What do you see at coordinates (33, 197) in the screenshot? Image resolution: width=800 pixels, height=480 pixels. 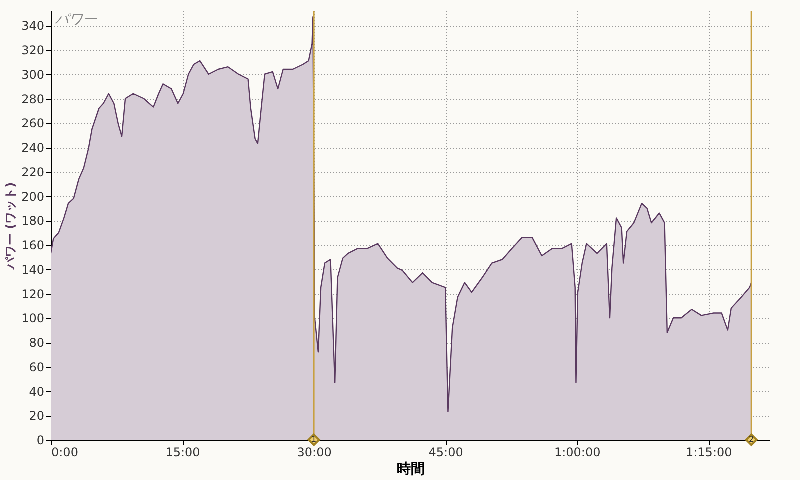 I see `y-tick-label: 200` at bounding box center [33, 197].